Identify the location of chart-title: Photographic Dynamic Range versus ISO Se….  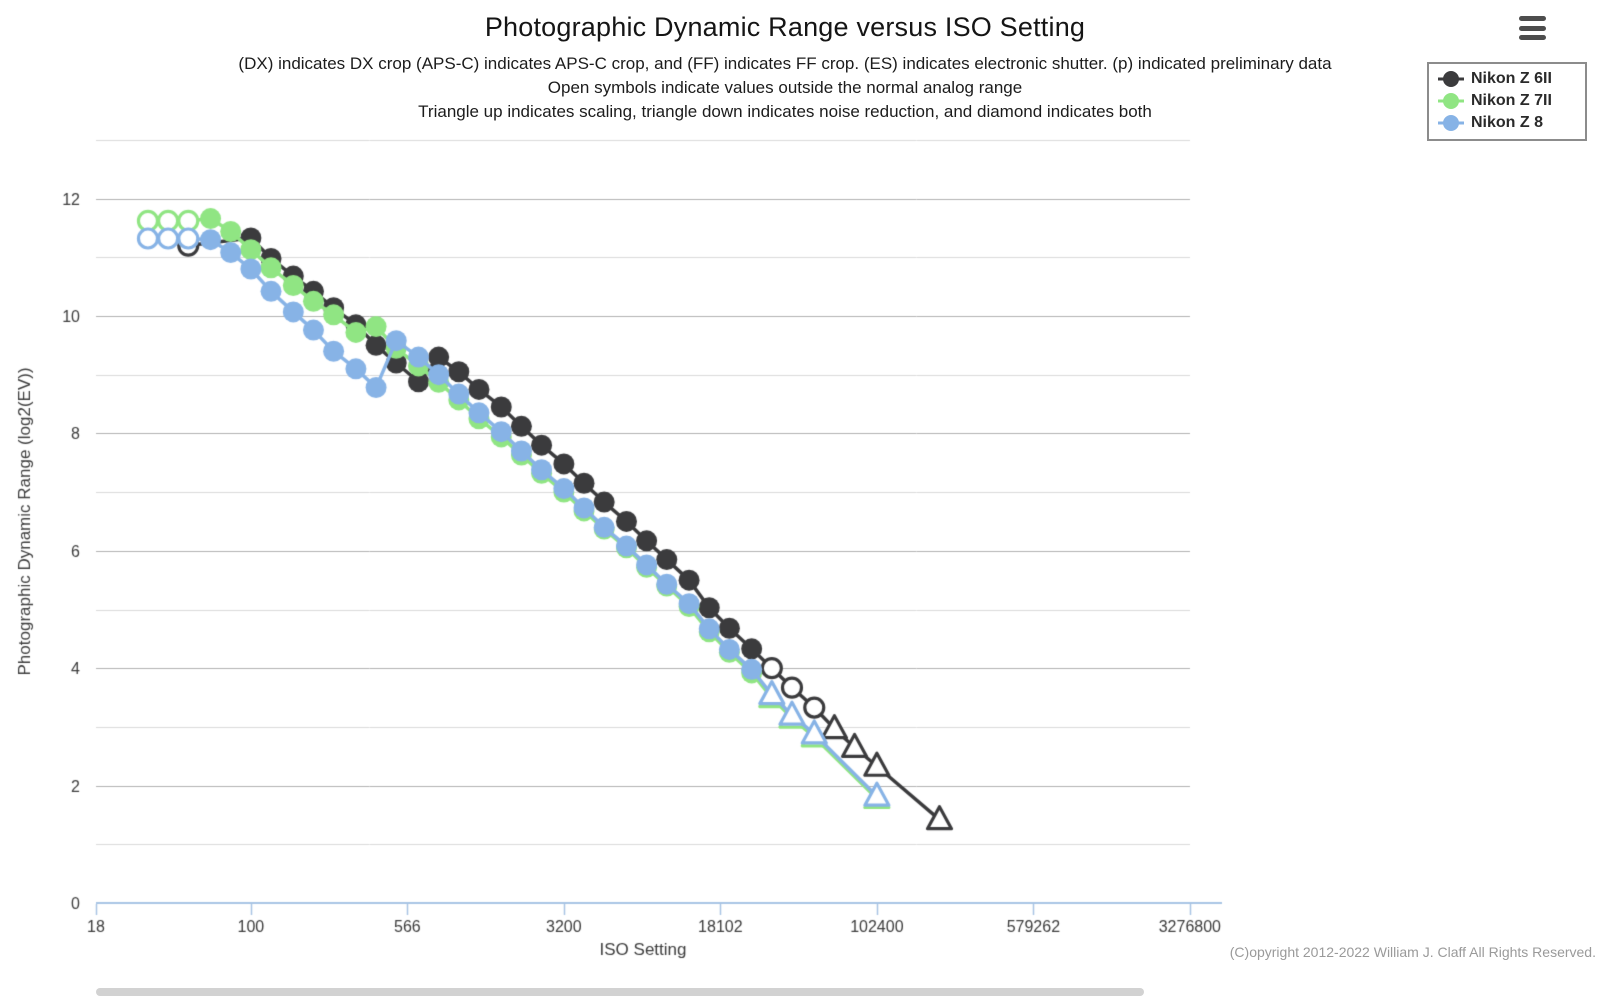
(785, 27).